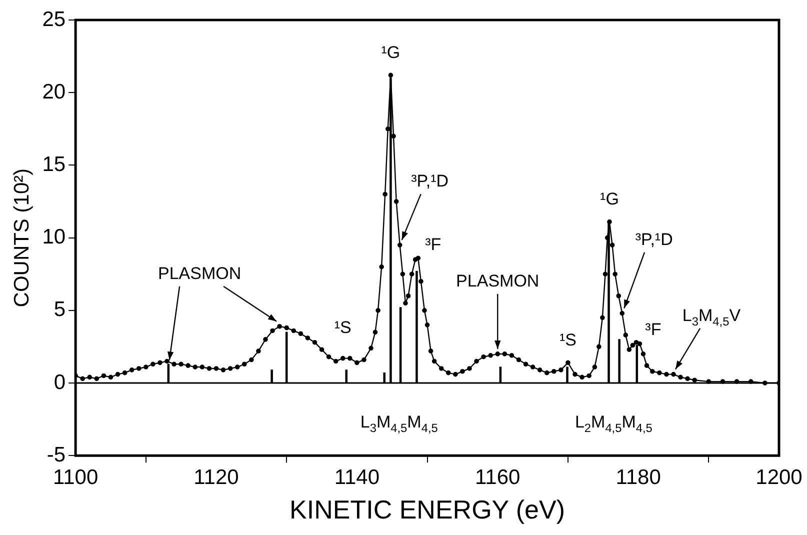 Image resolution: width=807 pixels, height=535 pixels. I want to click on y-tick-label: 10, so click(54, 237).